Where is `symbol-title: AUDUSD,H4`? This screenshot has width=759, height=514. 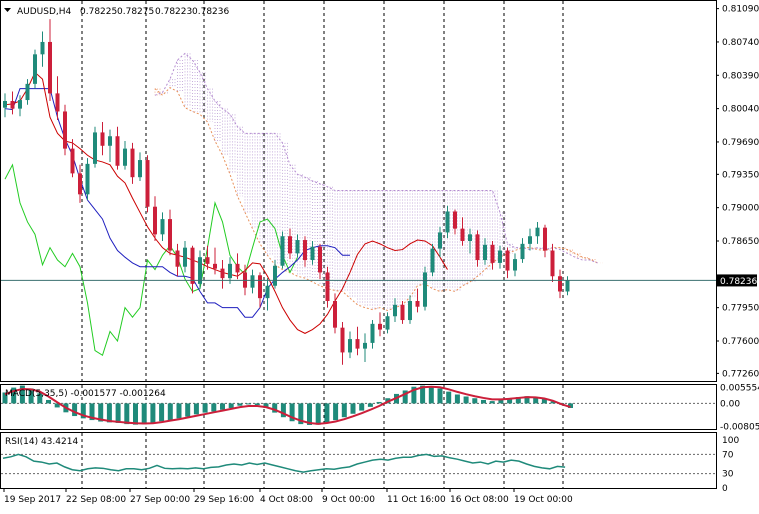 symbol-title: AUDUSD,H4 is located at coordinates (44, 12).